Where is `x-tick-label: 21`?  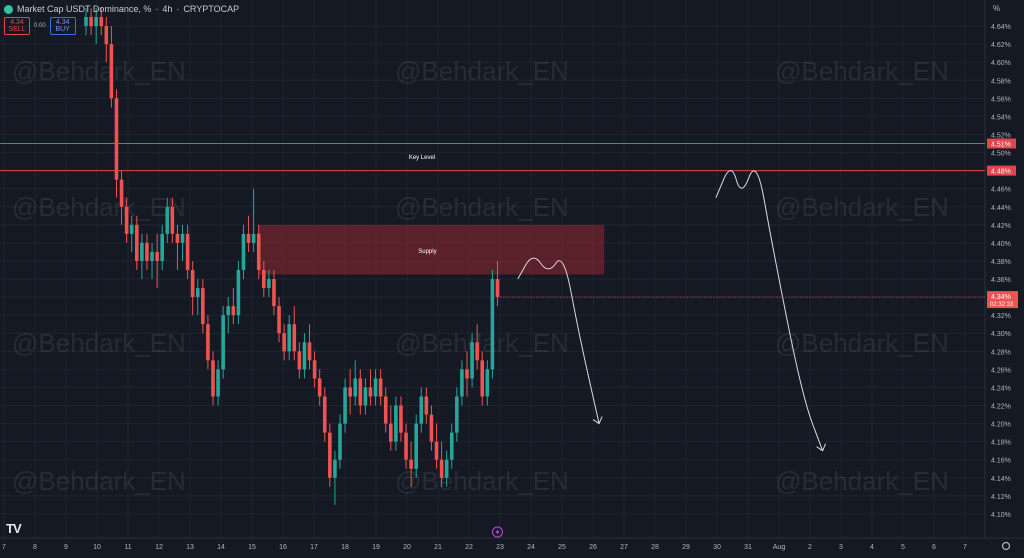
x-tick-label: 21 is located at coordinates (438, 547).